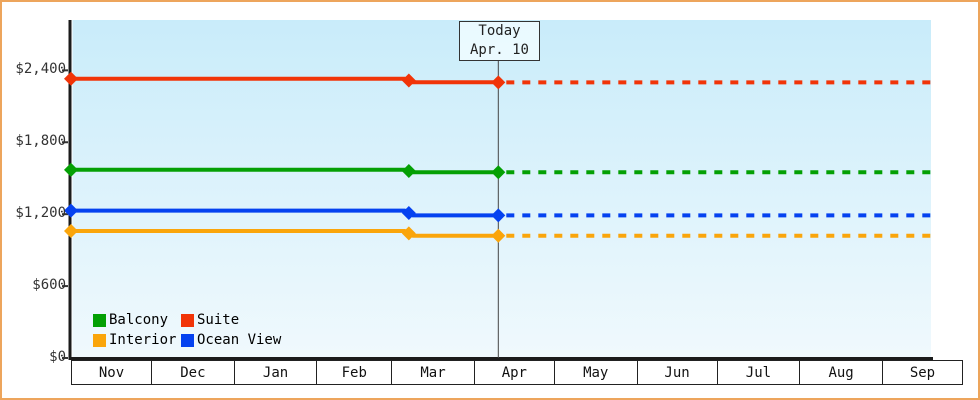 Image resolution: width=980 pixels, height=400 pixels. I want to click on legend-item-balcony: Balcony, so click(137, 320).